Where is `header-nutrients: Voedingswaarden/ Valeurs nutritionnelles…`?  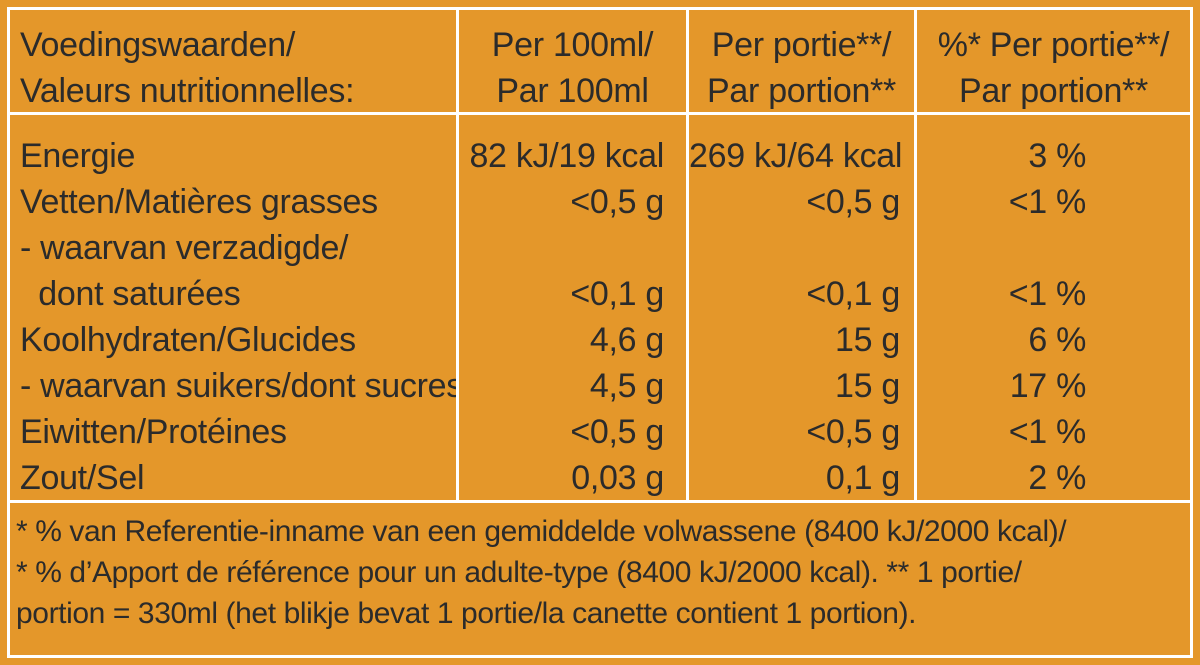
header-nutrients: Voedingswaarden/ Valeurs nutritionnelles… is located at coordinates (233, 61).